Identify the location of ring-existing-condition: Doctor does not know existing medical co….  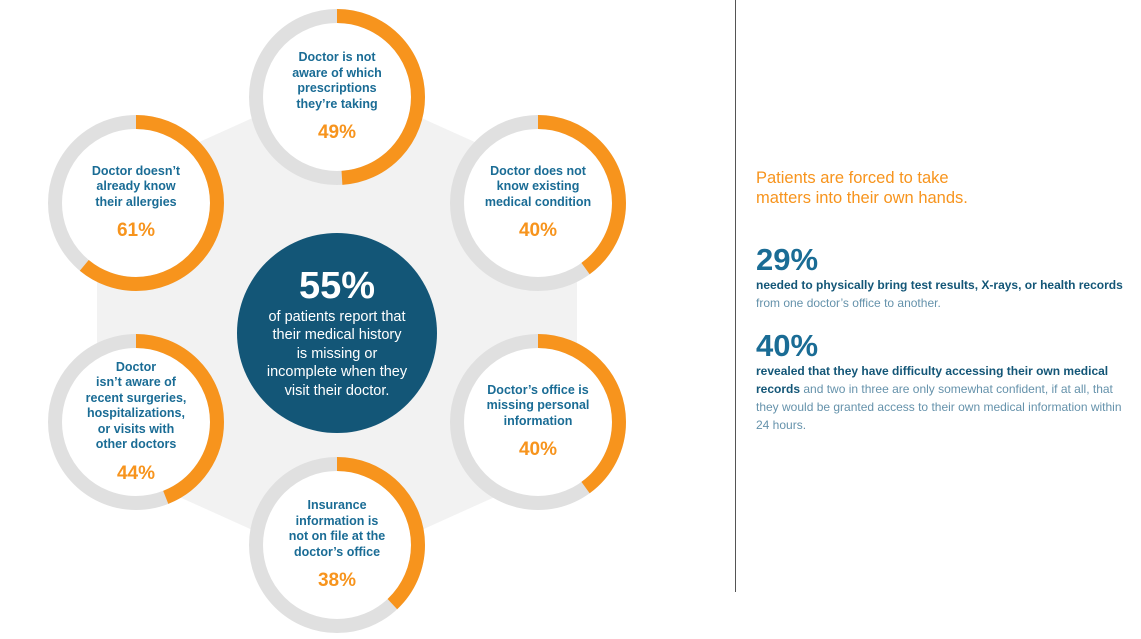
(538, 203).